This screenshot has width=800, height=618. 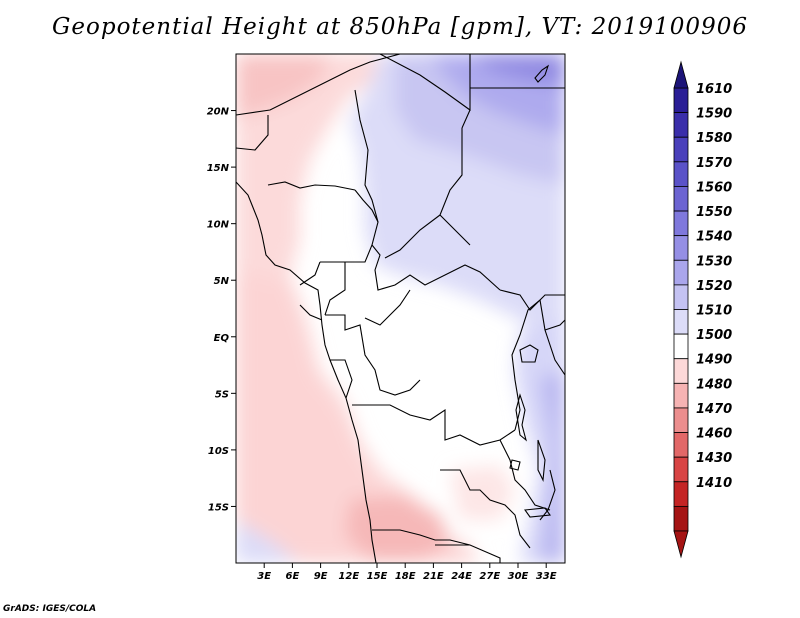 I want to click on colorbar-min-arrow, so click(x=681, y=544).